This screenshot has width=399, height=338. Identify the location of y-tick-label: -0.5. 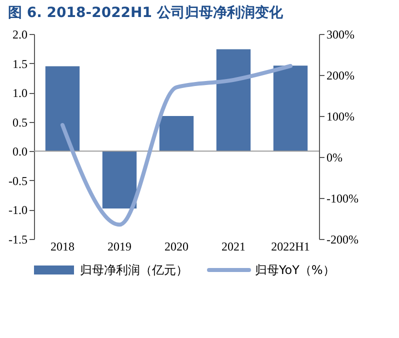
(18, 181).